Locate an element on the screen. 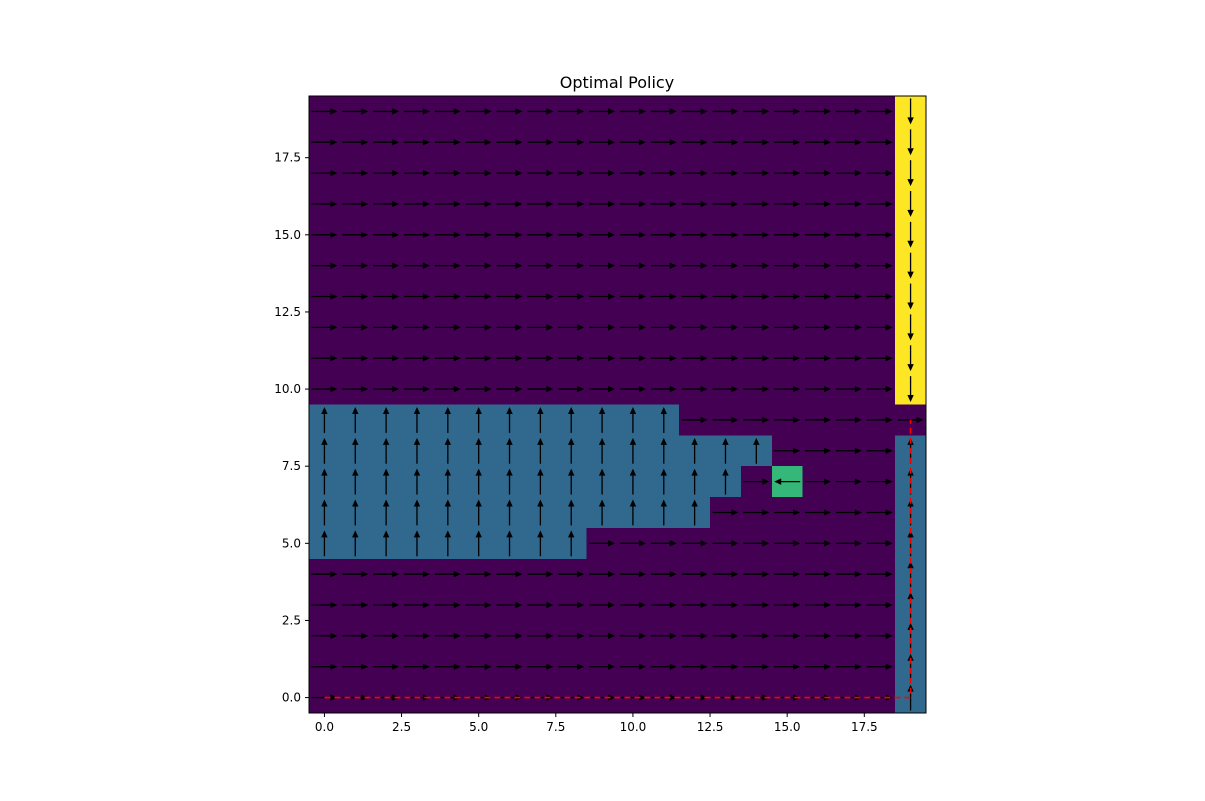 The width and height of the screenshot is (1205, 801). y-tick-label: 17.5 is located at coordinates (287, 158).